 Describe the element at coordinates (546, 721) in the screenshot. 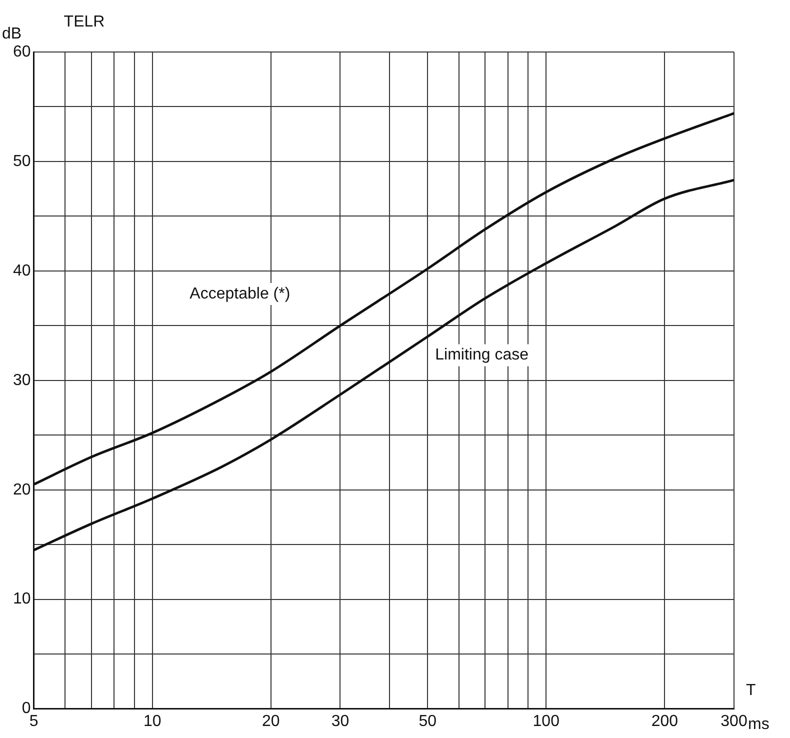

I see `x-tick-label: 100` at that location.